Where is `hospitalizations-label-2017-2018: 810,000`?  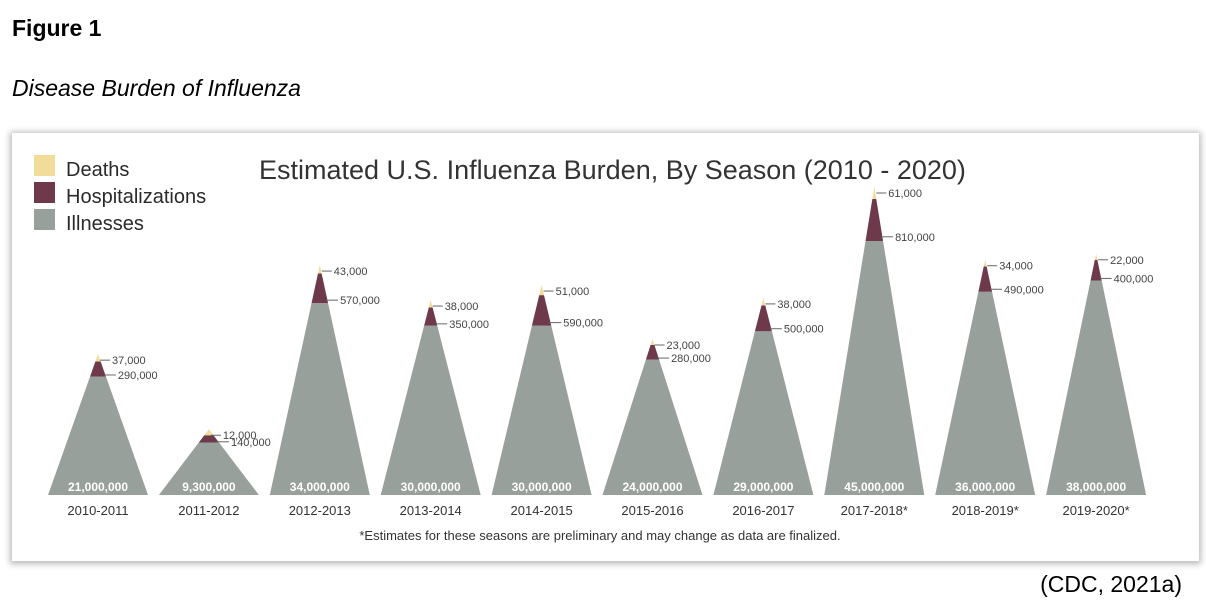
hospitalizations-label-2017-2018: 810,000 is located at coordinates (915, 238).